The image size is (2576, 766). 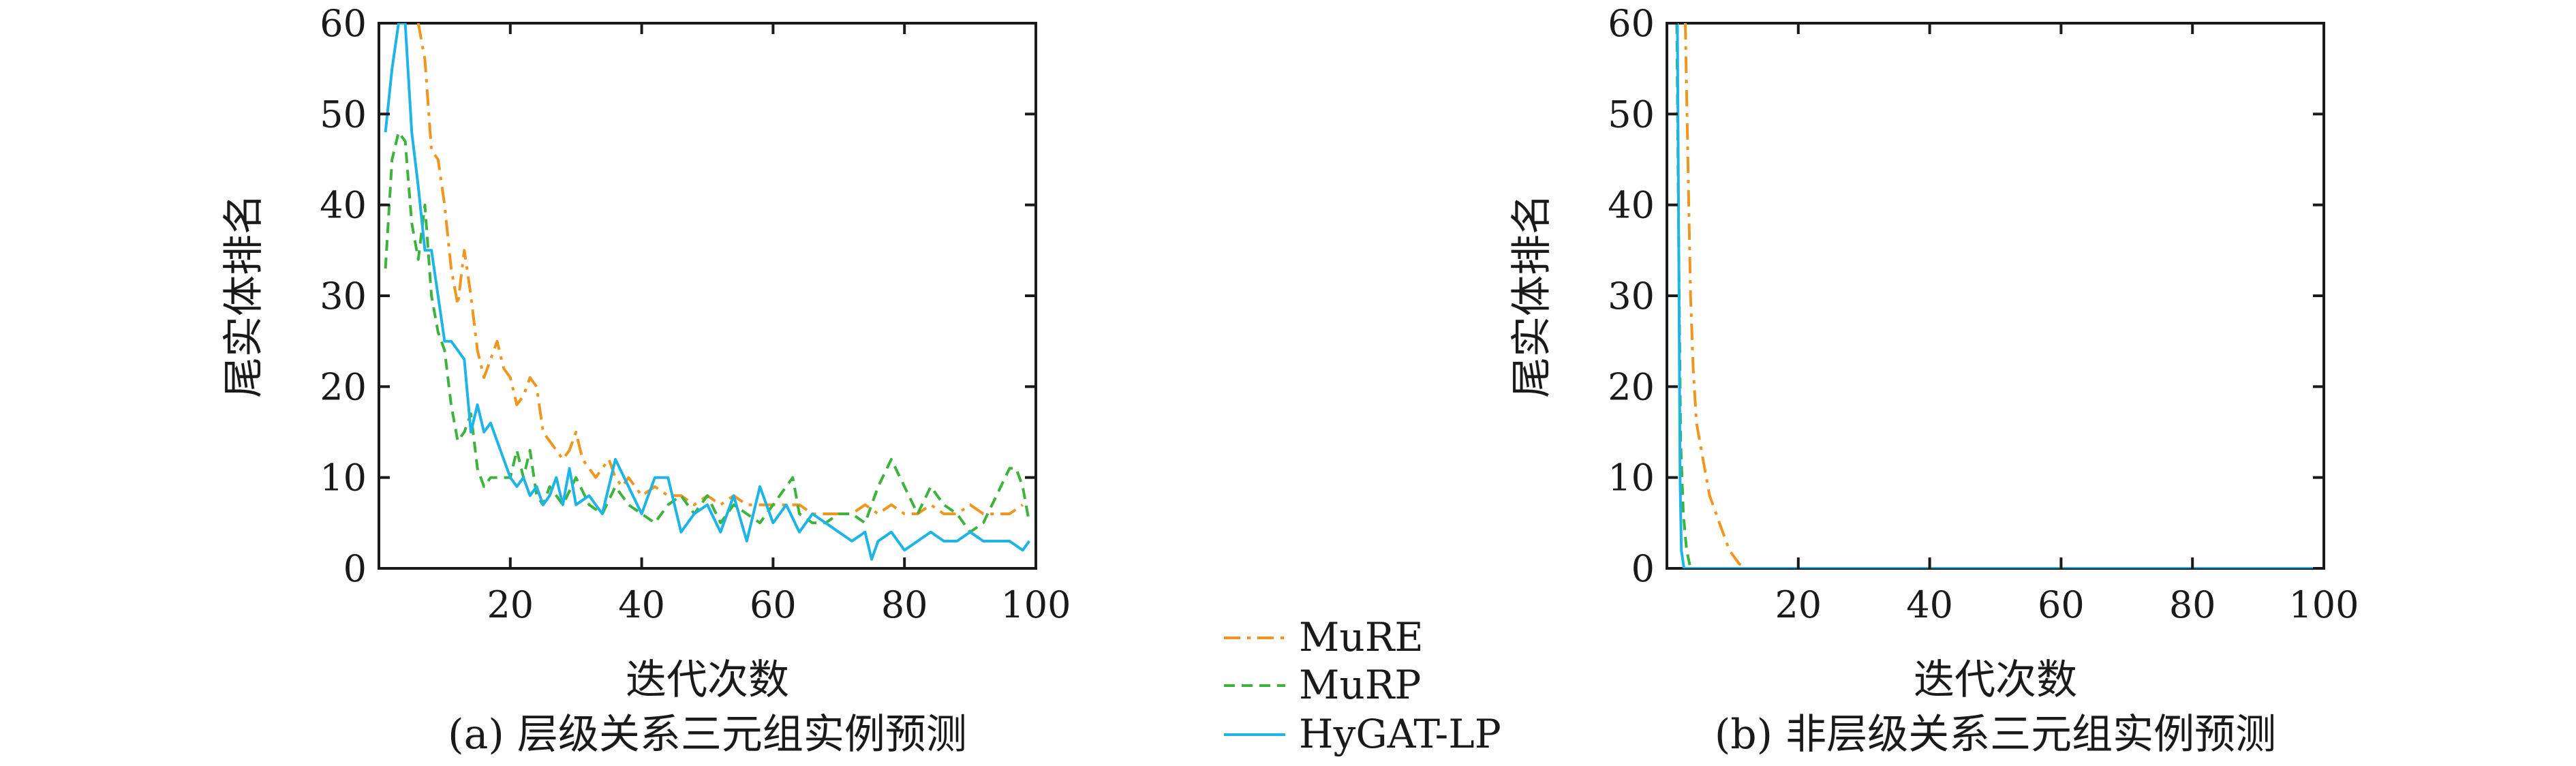 What do you see at coordinates (707, 680) in the screenshot?
I see `chart-a-xlabel: 迭代次数` at bounding box center [707, 680].